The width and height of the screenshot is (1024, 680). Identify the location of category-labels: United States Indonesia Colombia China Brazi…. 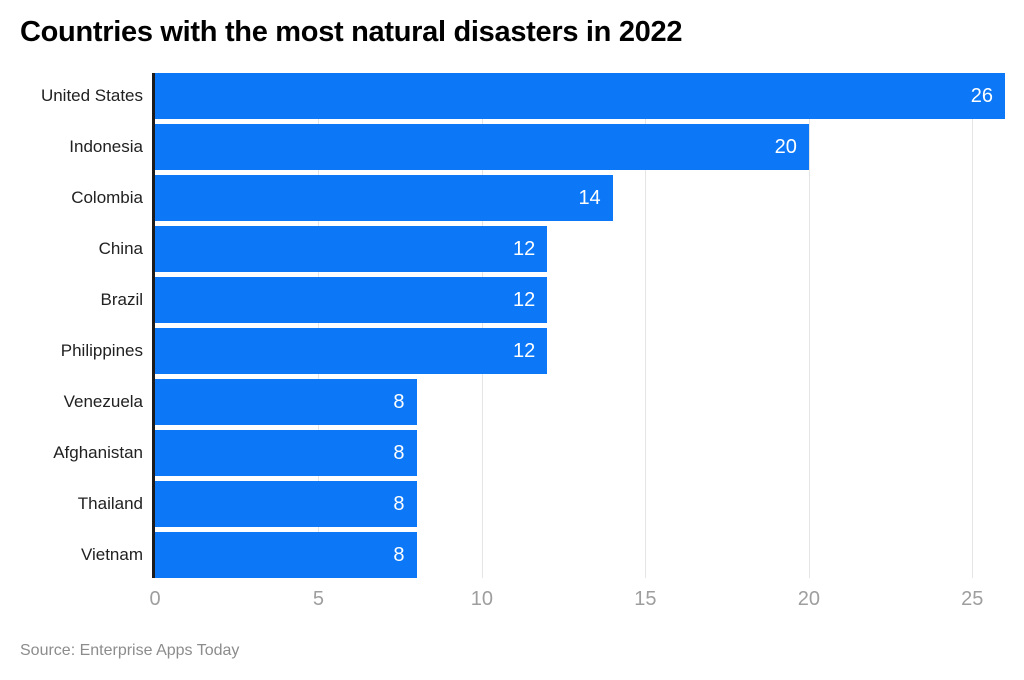
(71, 325).